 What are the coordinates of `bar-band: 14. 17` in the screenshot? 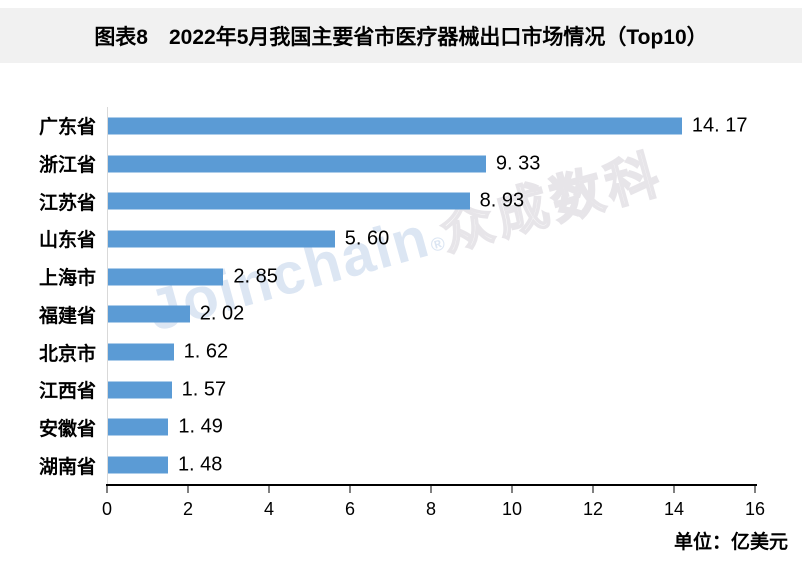 It's located at (432, 126).